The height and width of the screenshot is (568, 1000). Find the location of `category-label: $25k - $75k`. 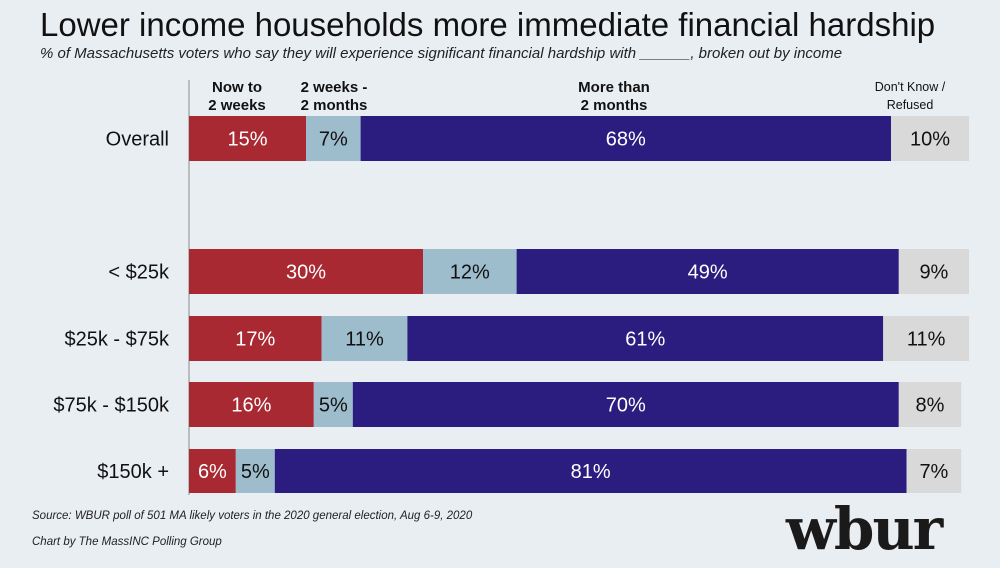

category-label: $25k - $75k is located at coordinates (117, 340).